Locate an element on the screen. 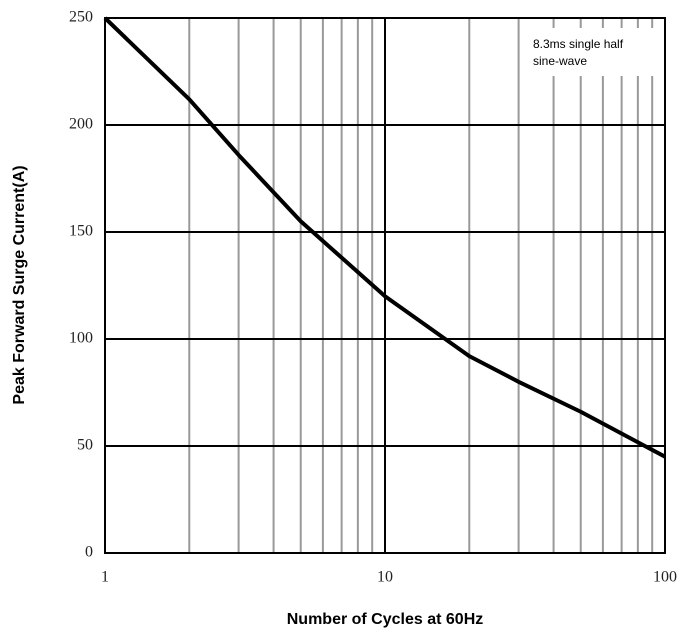  x-tick-label: 1 is located at coordinates (105, 577).